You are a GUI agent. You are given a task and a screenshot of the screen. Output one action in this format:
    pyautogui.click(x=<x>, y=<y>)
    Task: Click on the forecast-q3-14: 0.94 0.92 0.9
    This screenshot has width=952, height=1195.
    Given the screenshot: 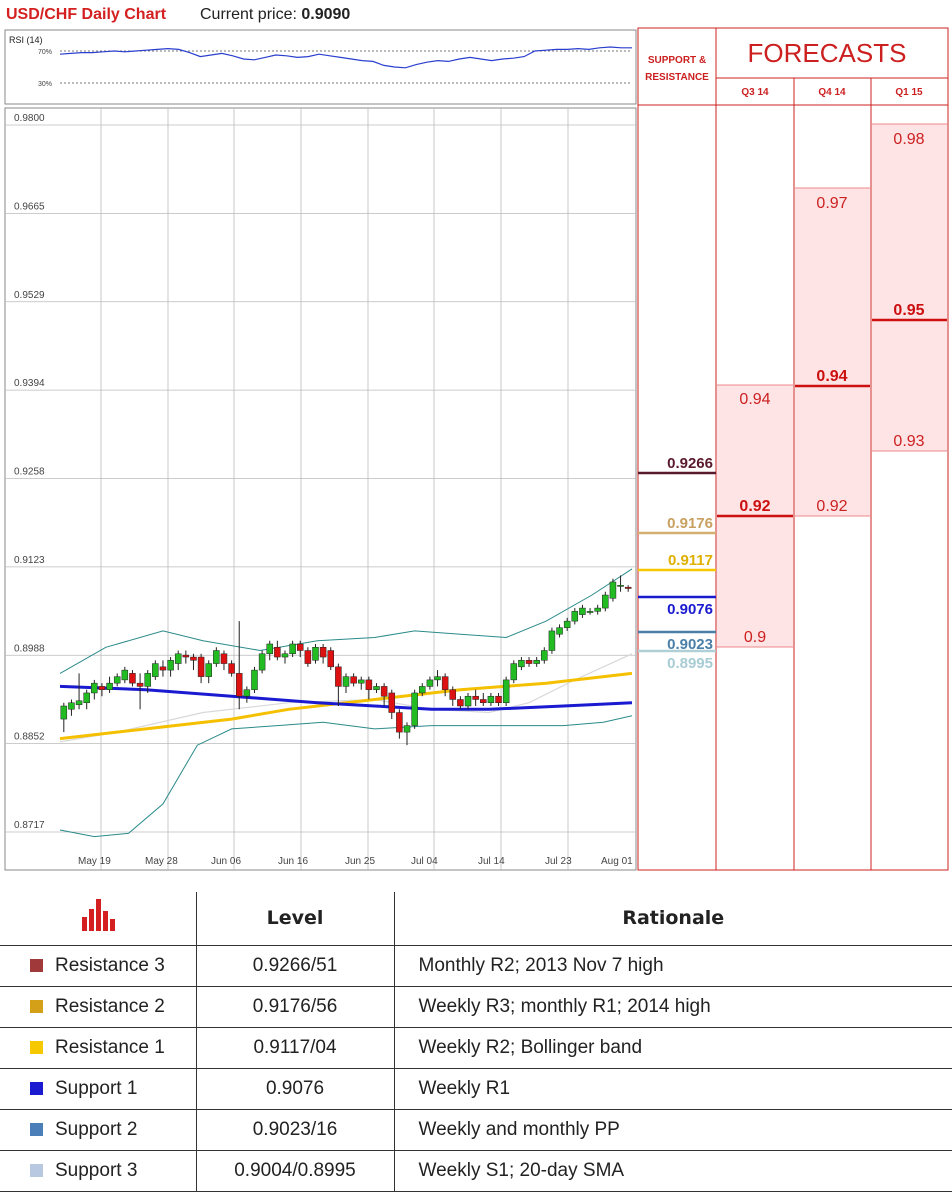 What is the action you would take?
    pyautogui.click(x=755, y=516)
    